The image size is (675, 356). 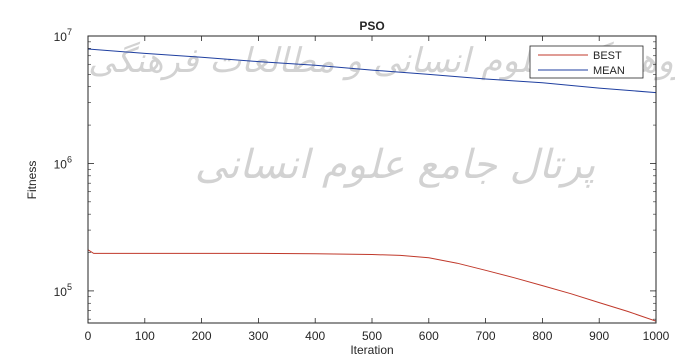 What do you see at coordinates (395, 165) in the screenshot?
I see `watermark-line-2: پرتال جامع علوم انسانی` at bounding box center [395, 165].